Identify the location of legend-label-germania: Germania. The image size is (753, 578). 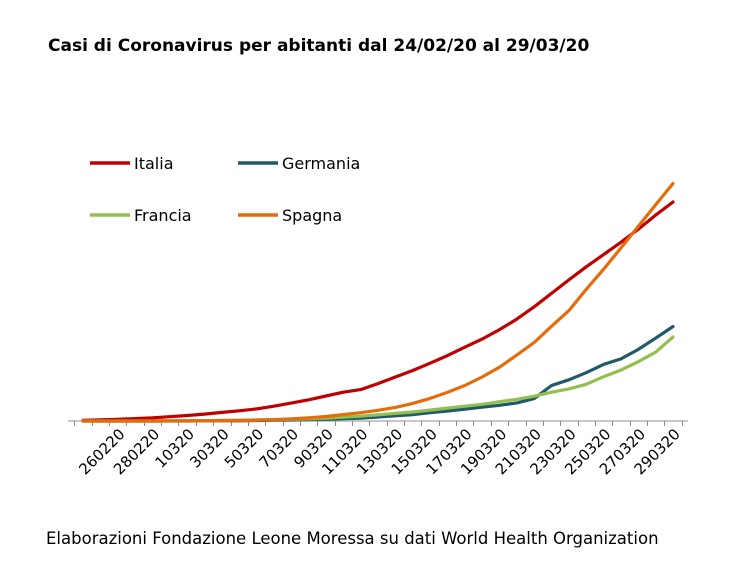
(321, 163).